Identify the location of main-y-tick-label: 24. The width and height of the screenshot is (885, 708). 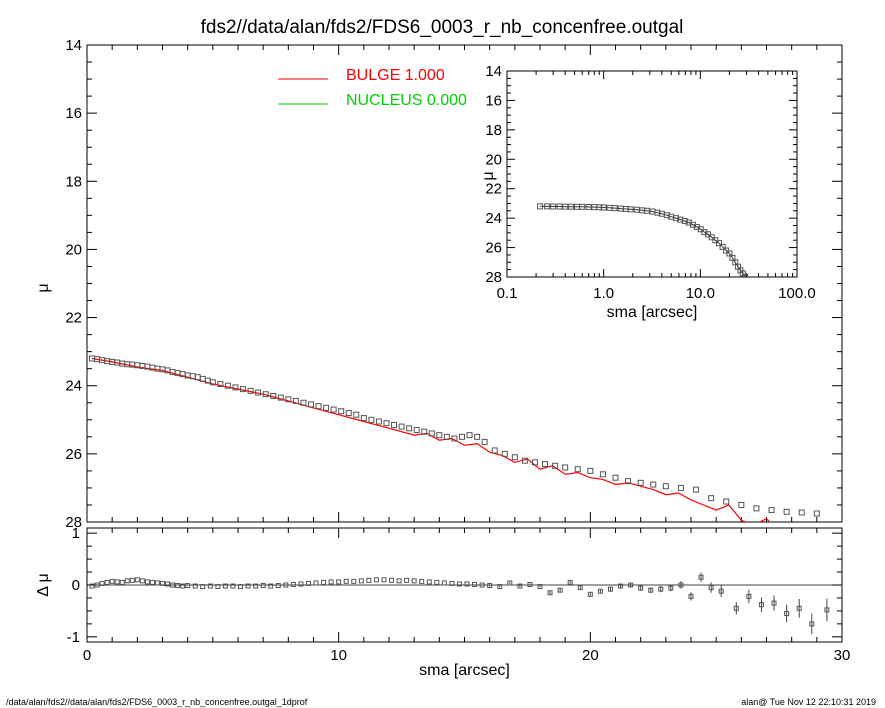
(73, 386).